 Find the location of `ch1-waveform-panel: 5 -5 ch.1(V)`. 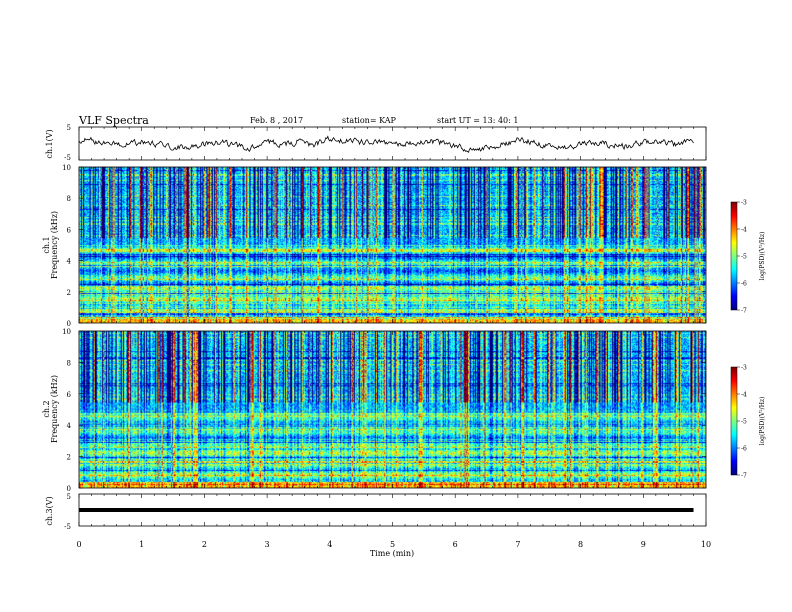

ch1-waveform-panel: 5 -5 ch.1(V) is located at coordinates (376, 143).